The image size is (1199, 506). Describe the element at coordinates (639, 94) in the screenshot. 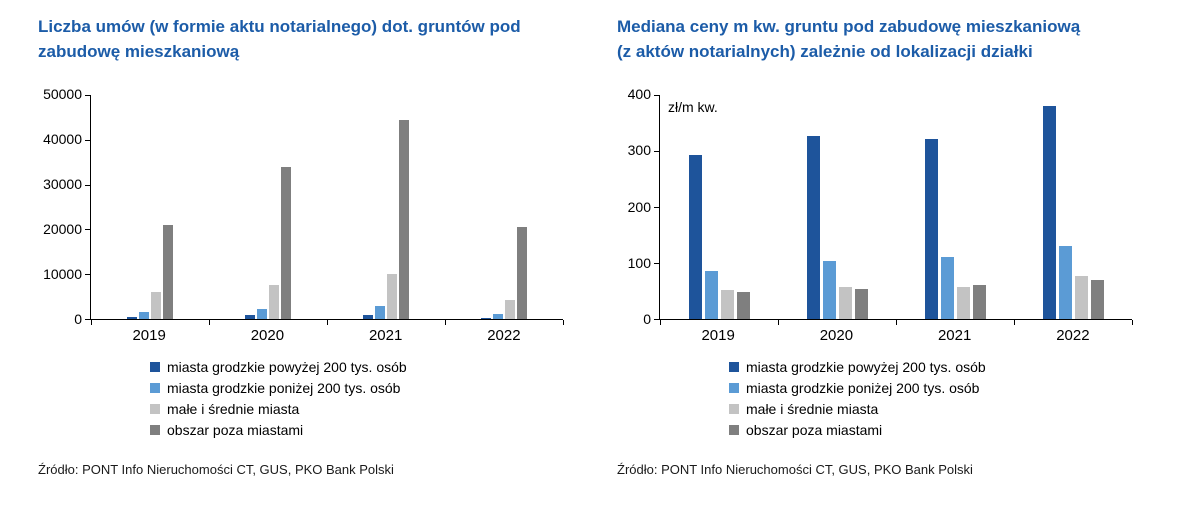

I see `y-tick-label: 400` at that location.